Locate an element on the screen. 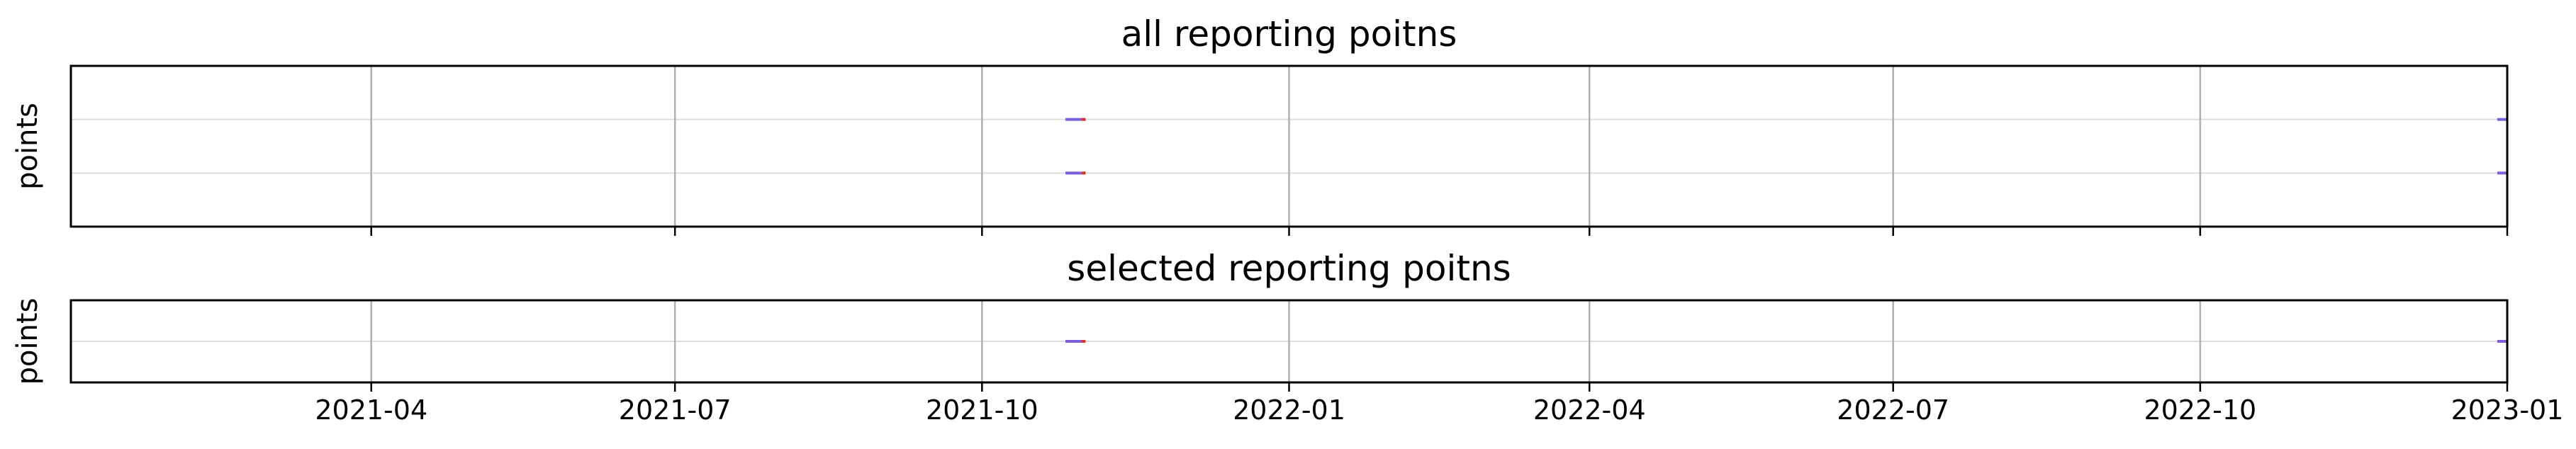  chart-title: selected reporting poitns is located at coordinates (1289, 268).